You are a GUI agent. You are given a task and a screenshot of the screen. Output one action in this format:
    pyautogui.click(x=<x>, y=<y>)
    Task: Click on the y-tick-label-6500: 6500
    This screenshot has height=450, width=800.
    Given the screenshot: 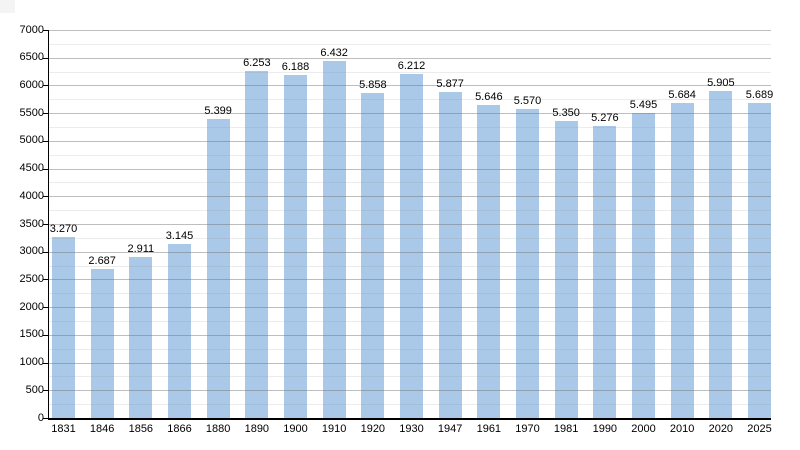 What is the action you would take?
    pyautogui.click(x=31, y=57)
    